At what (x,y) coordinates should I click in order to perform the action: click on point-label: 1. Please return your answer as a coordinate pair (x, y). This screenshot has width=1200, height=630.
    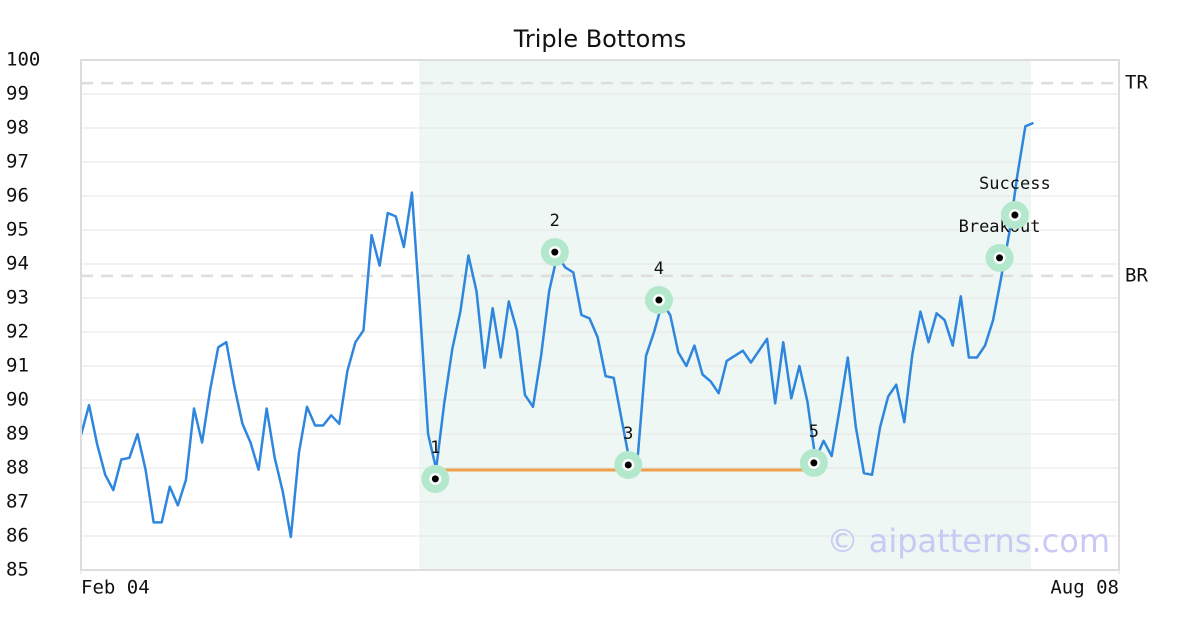
    Looking at the image, I should click on (435, 448).